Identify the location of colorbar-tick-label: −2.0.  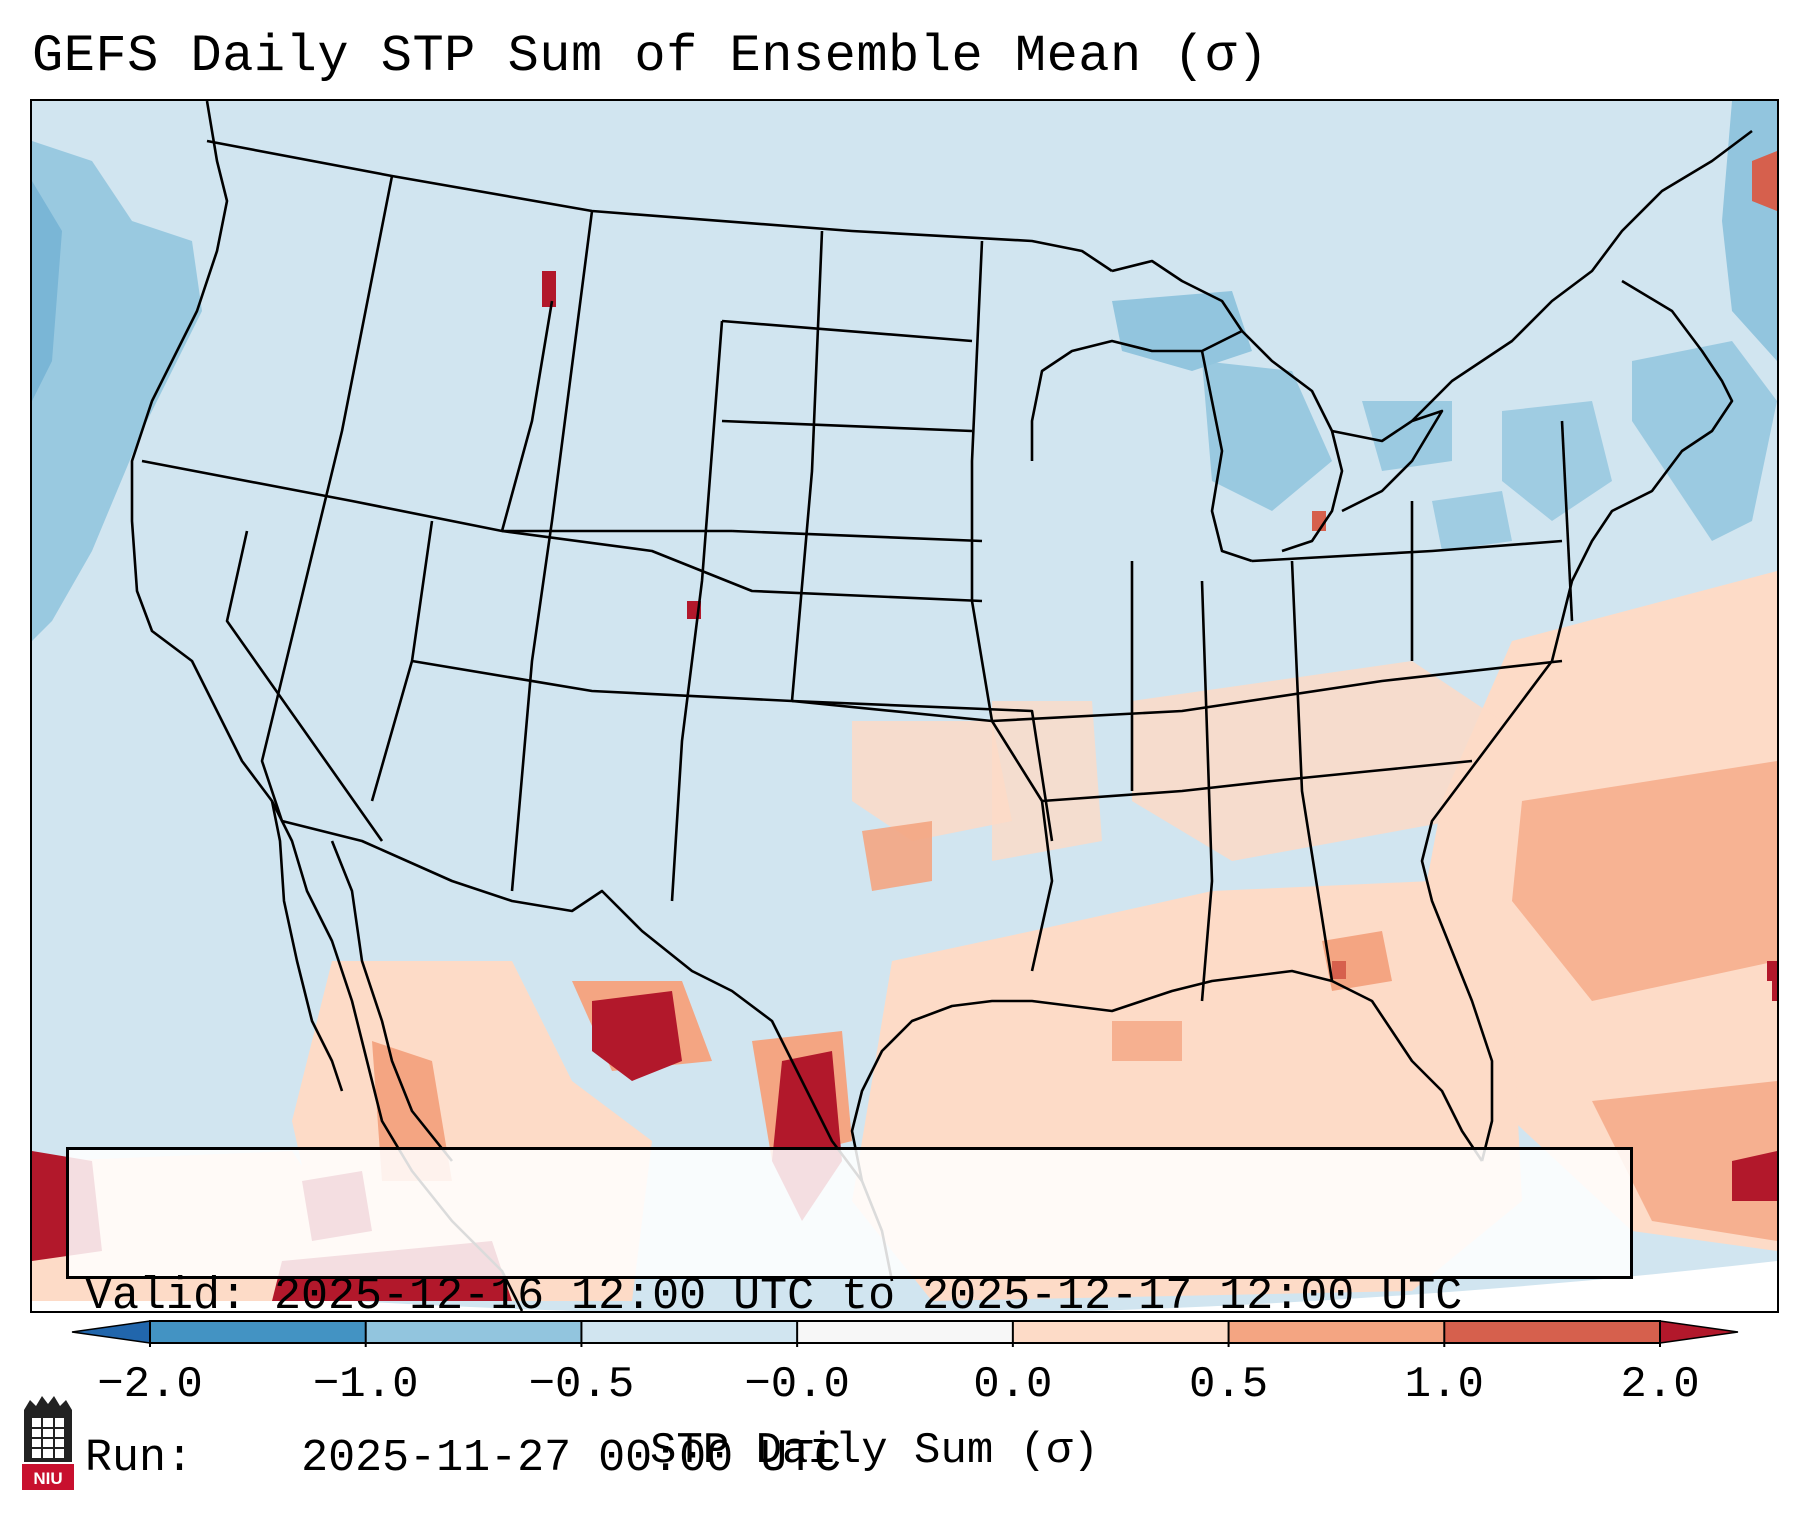
(150, 1385).